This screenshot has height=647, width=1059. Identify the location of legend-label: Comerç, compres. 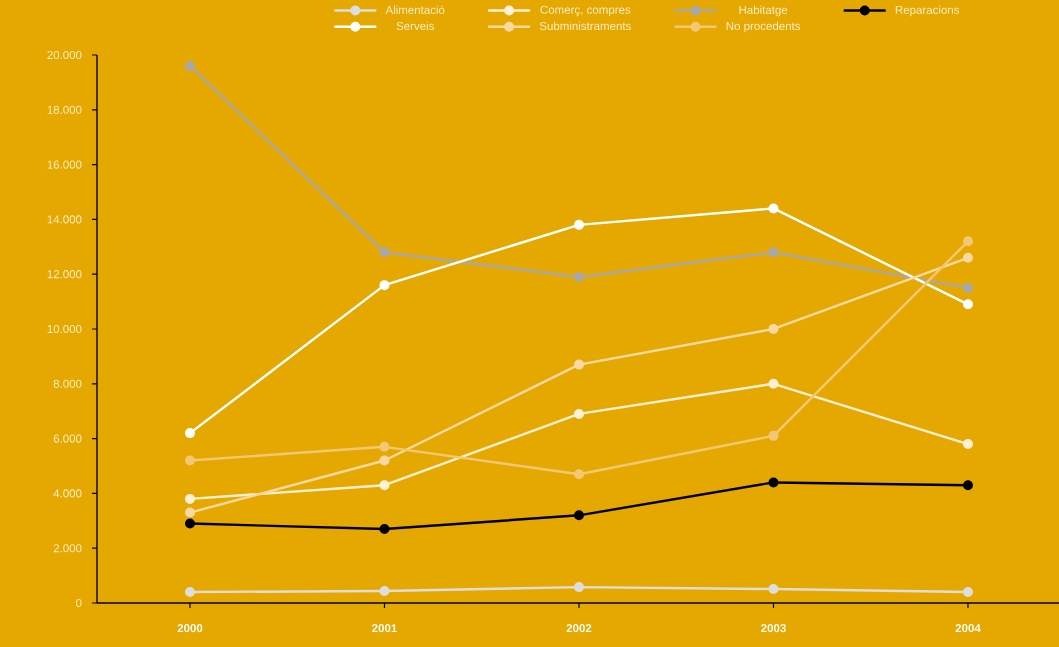
(585, 11).